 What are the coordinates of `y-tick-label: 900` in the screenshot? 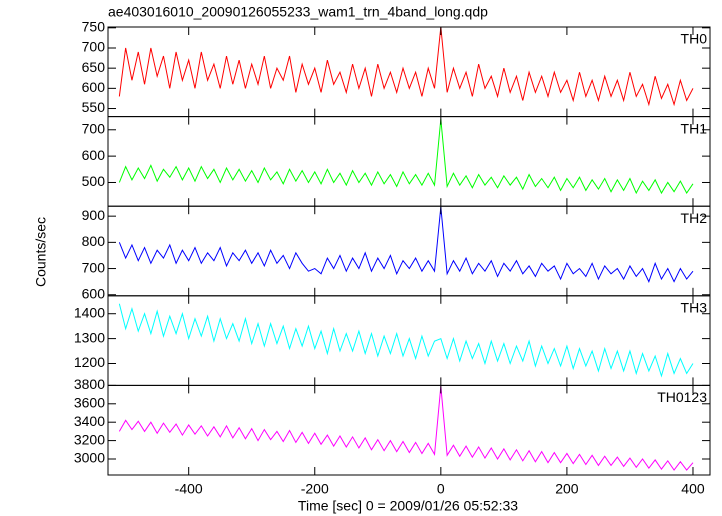 It's located at (94, 215).